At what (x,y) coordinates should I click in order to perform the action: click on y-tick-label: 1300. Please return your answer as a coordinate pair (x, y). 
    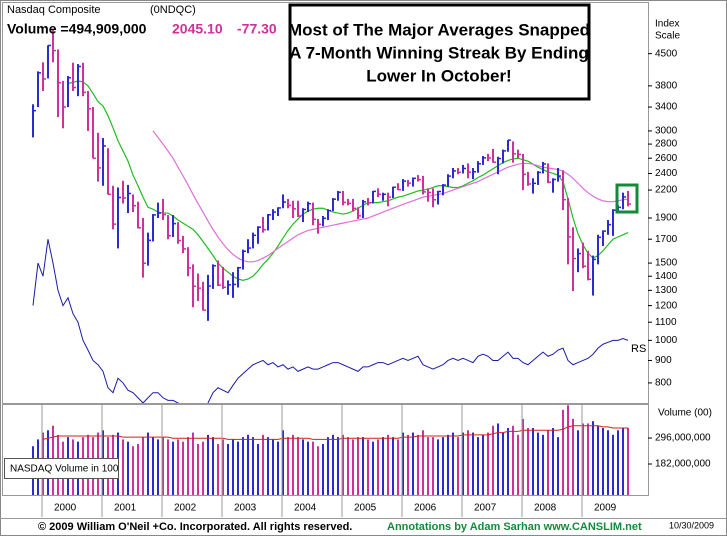
    Looking at the image, I should click on (666, 290).